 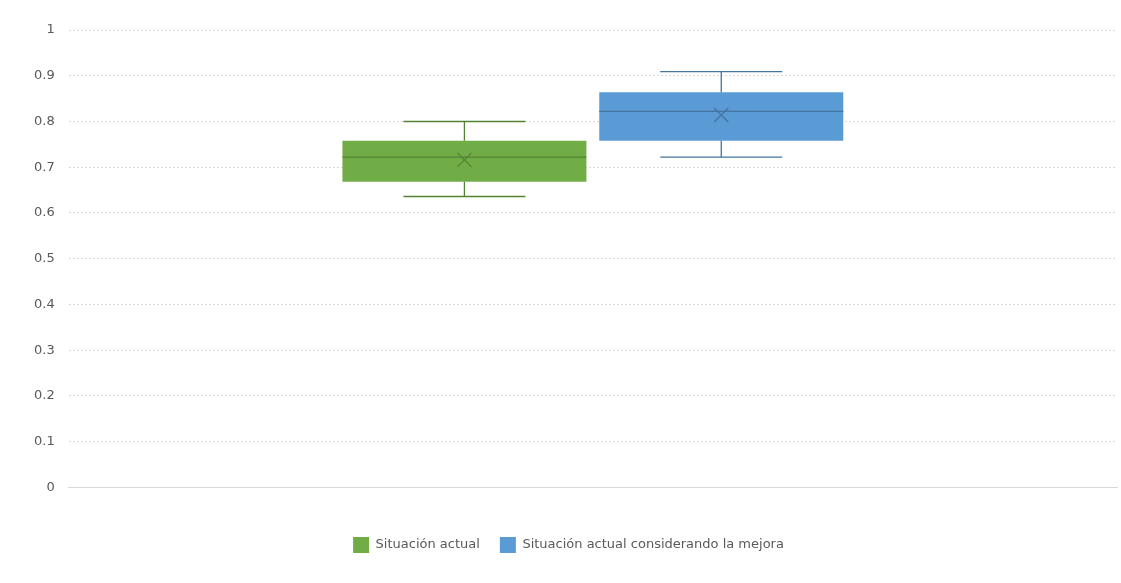 What do you see at coordinates (44, 349) in the screenshot?
I see `y-tick-label: 0.3` at bounding box center [44, 349].